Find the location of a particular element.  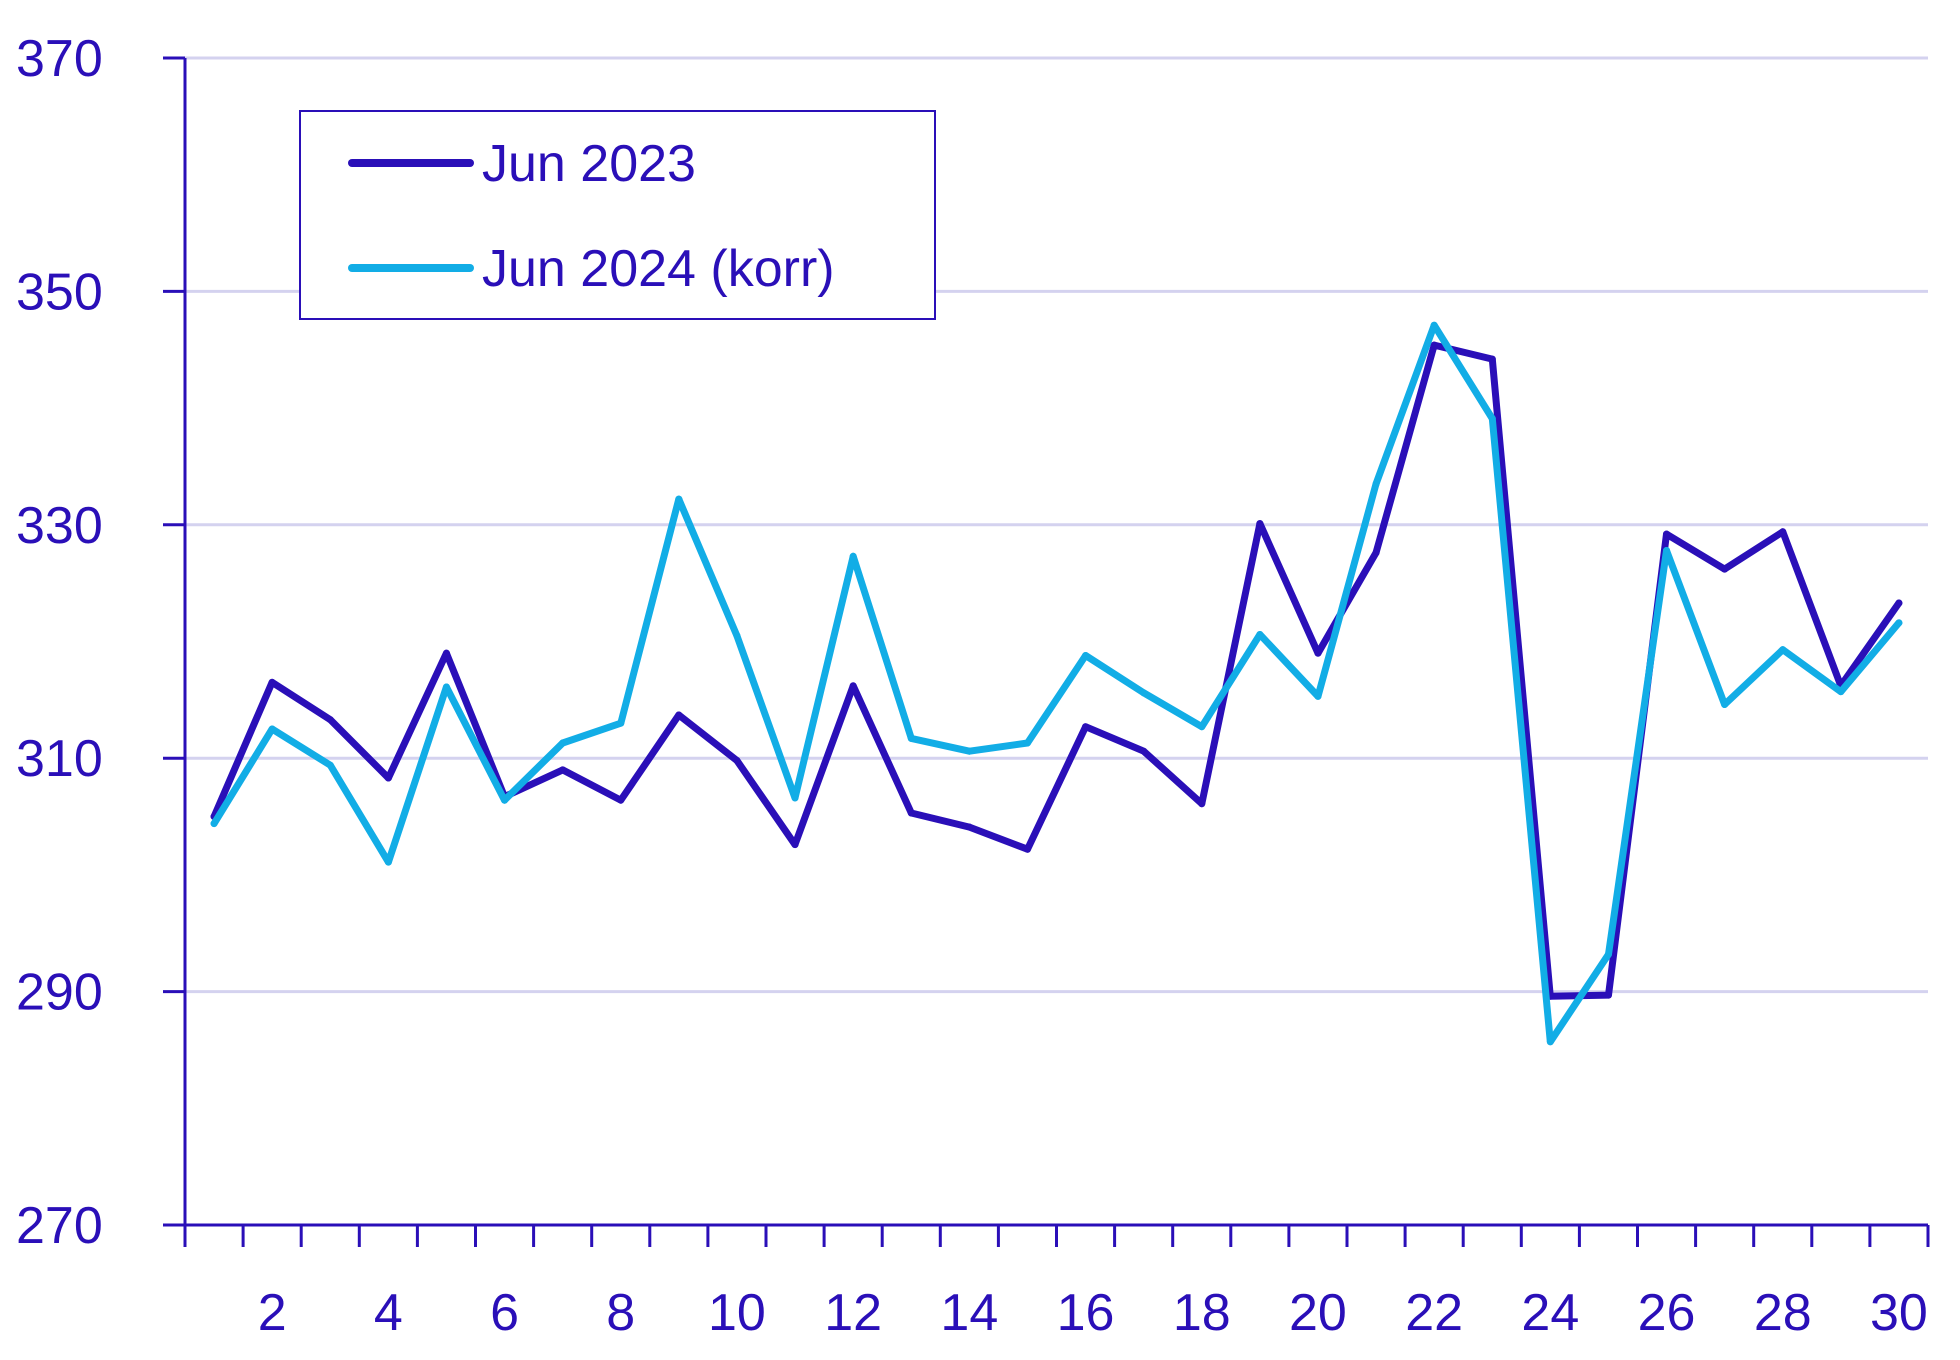

y-tick-label: 270 is located at coordinates (59, 1226).